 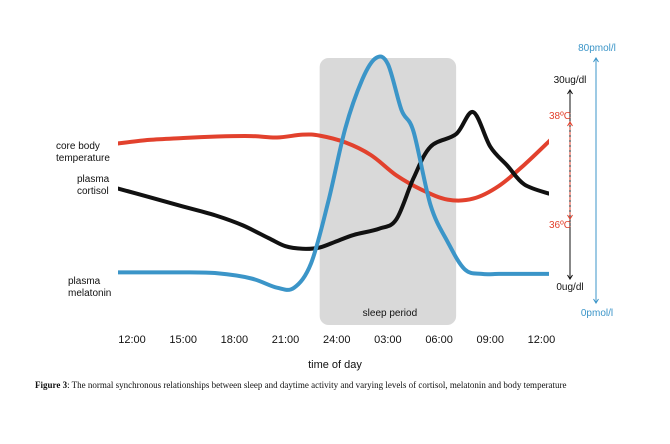 What do you see at coordinates (490, 340) in the screenshot?
I see `x-tick-label: 09:00` at bounding box center [490, 340].